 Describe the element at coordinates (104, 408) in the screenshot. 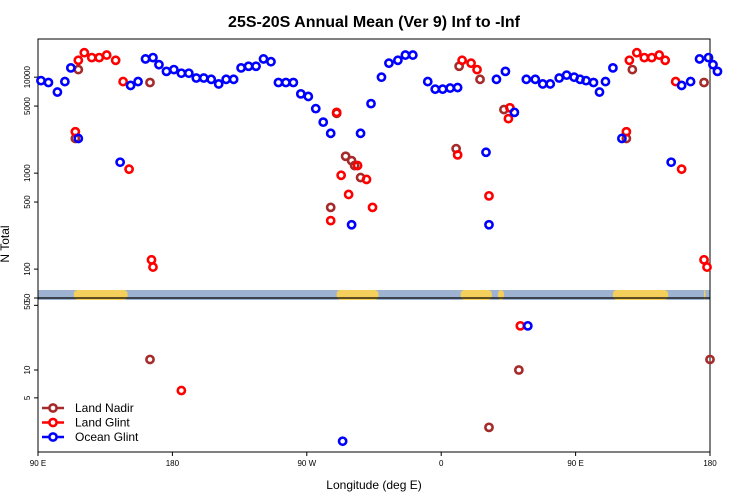

I see `legend-label-land-nadir: Land Nadir` at that location.